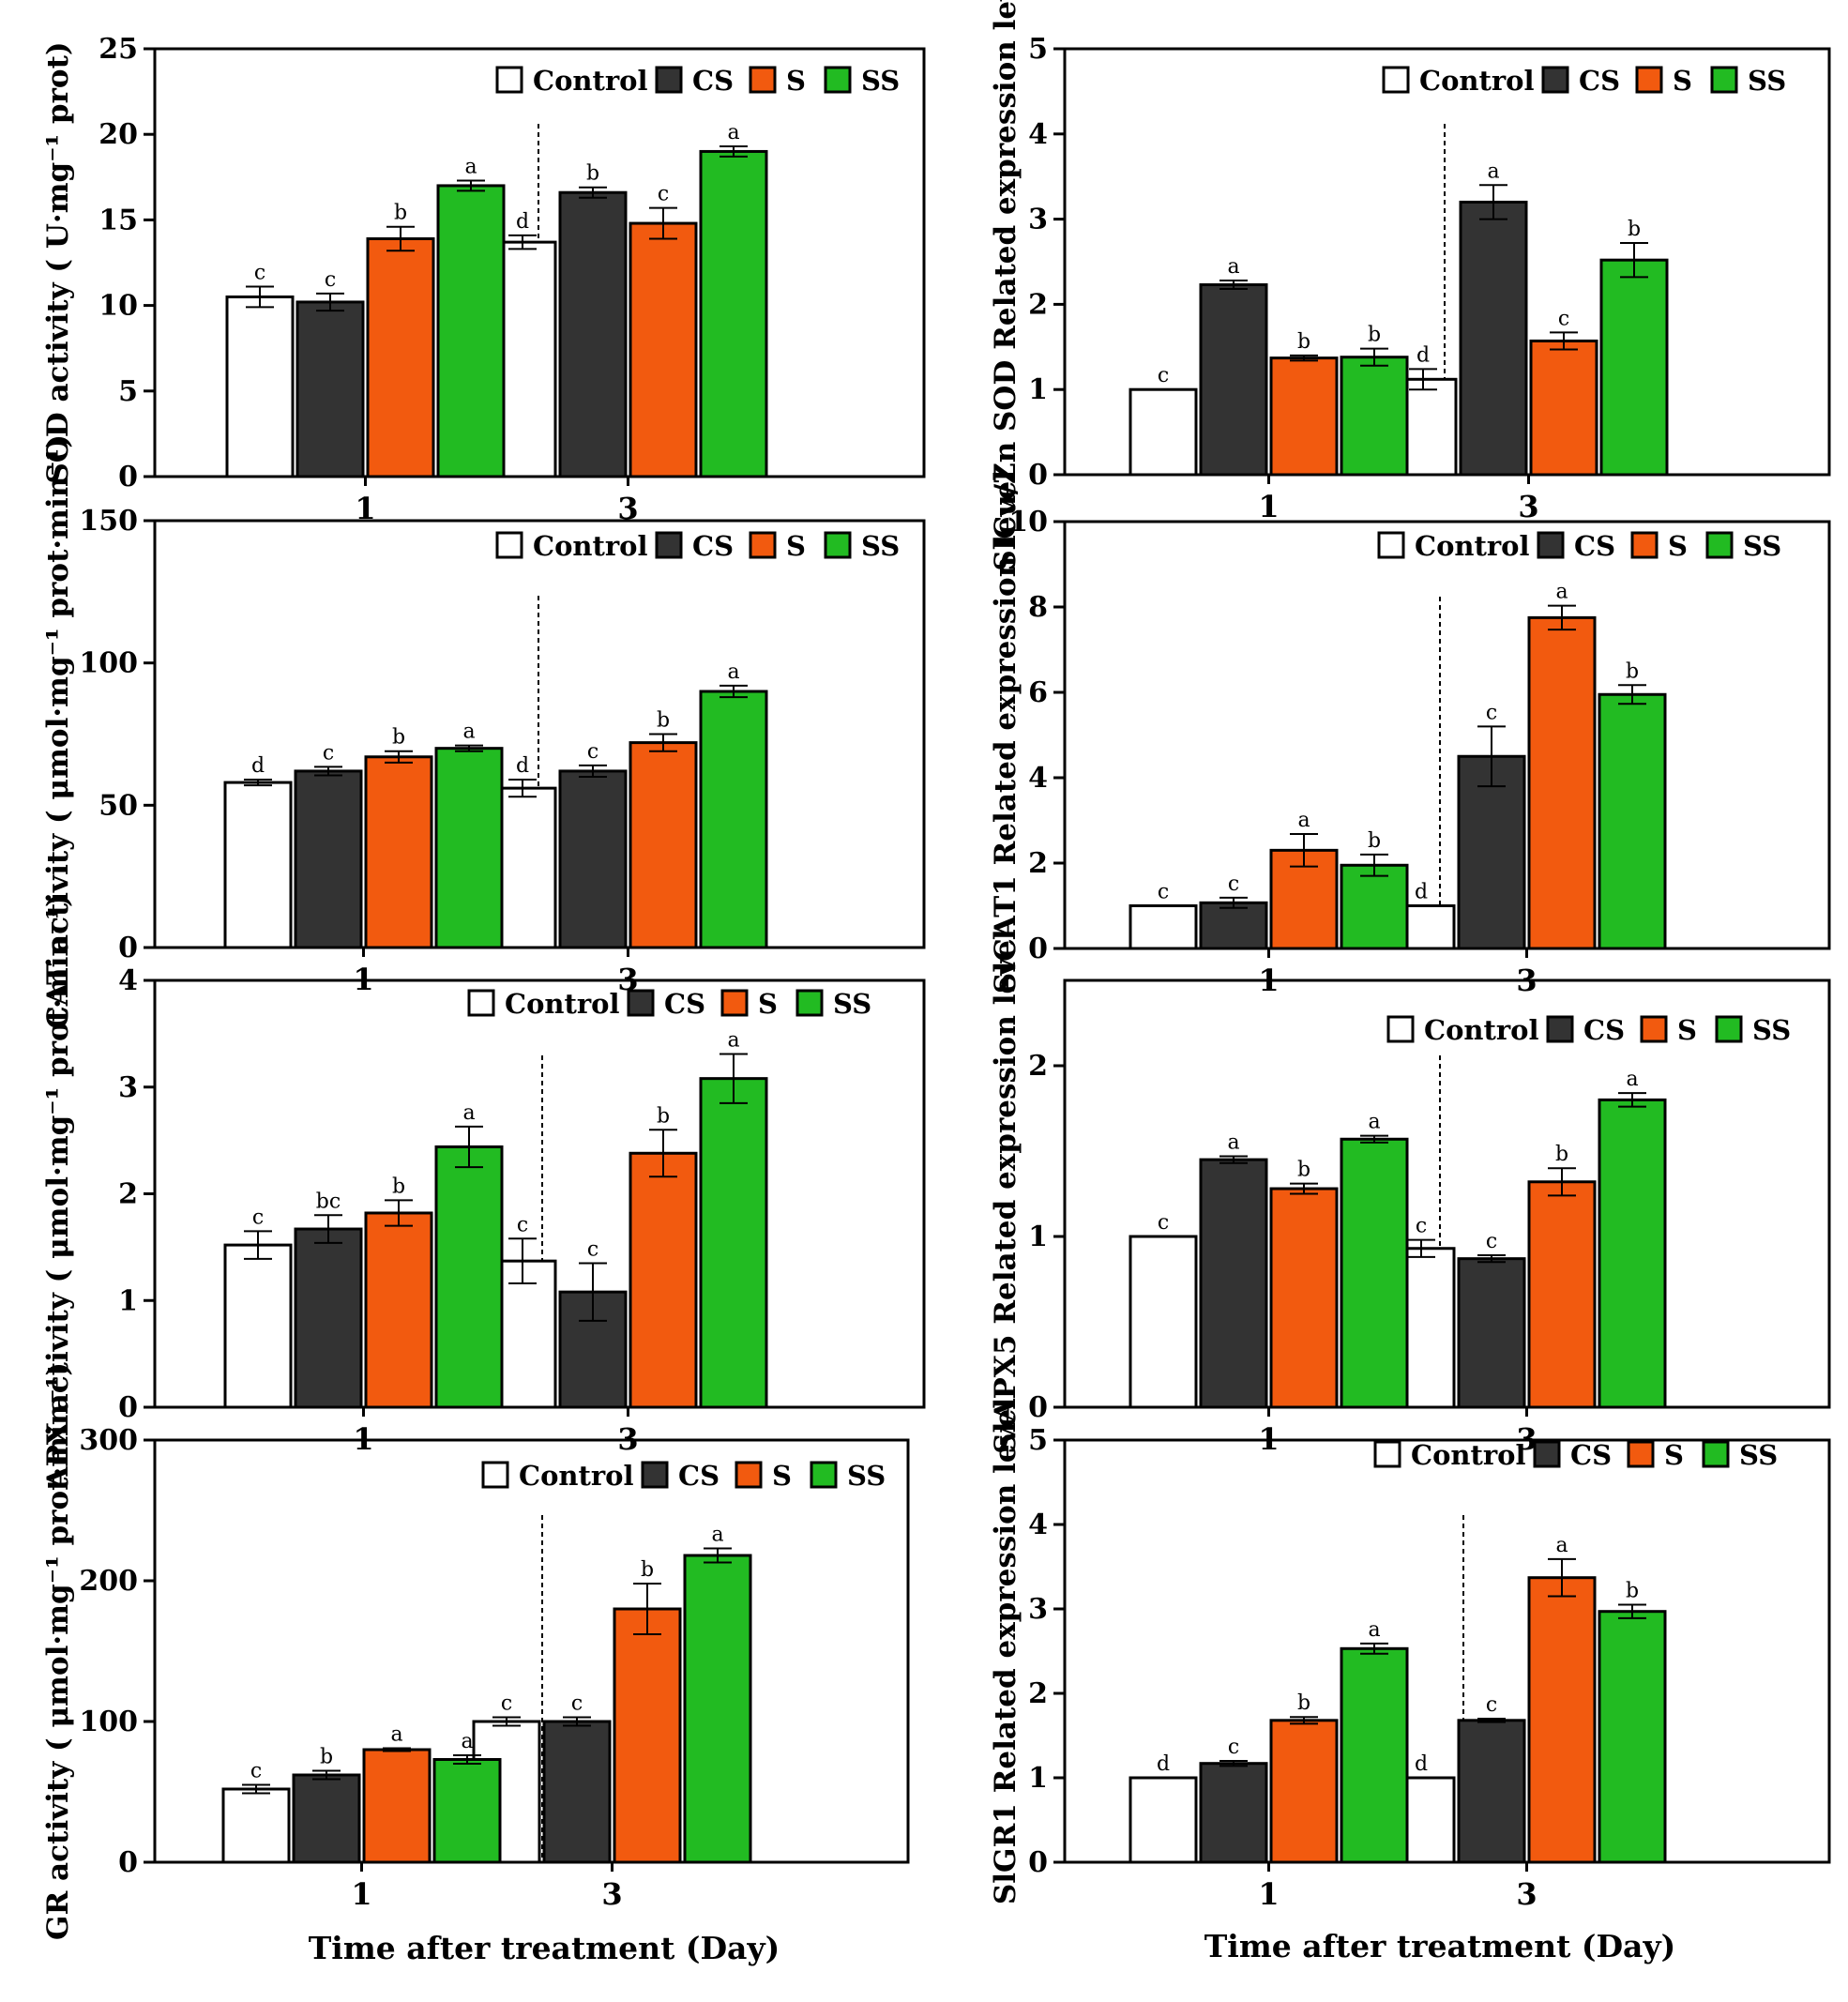 The width and height of the screenshot is (1848, 2002). Describe the element at coordinates (1038, 778) in the screenshot. I see `y-tick-label: 4` at that location.